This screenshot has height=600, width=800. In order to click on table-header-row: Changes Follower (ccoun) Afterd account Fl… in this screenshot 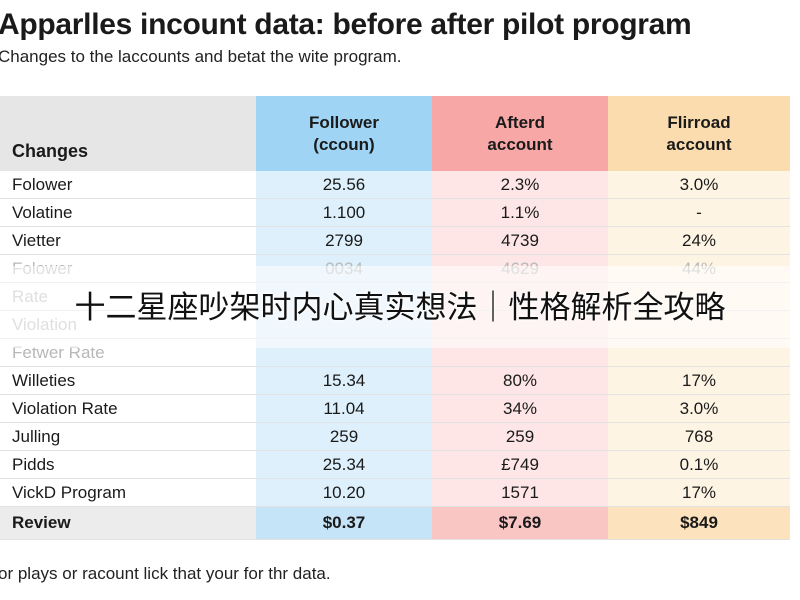, I will do `click(395, 133)`.